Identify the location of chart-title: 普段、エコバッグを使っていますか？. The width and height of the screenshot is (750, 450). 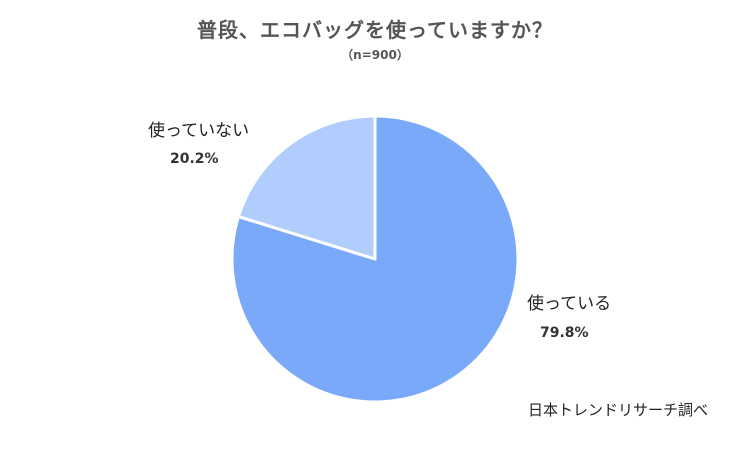
(375, 30).